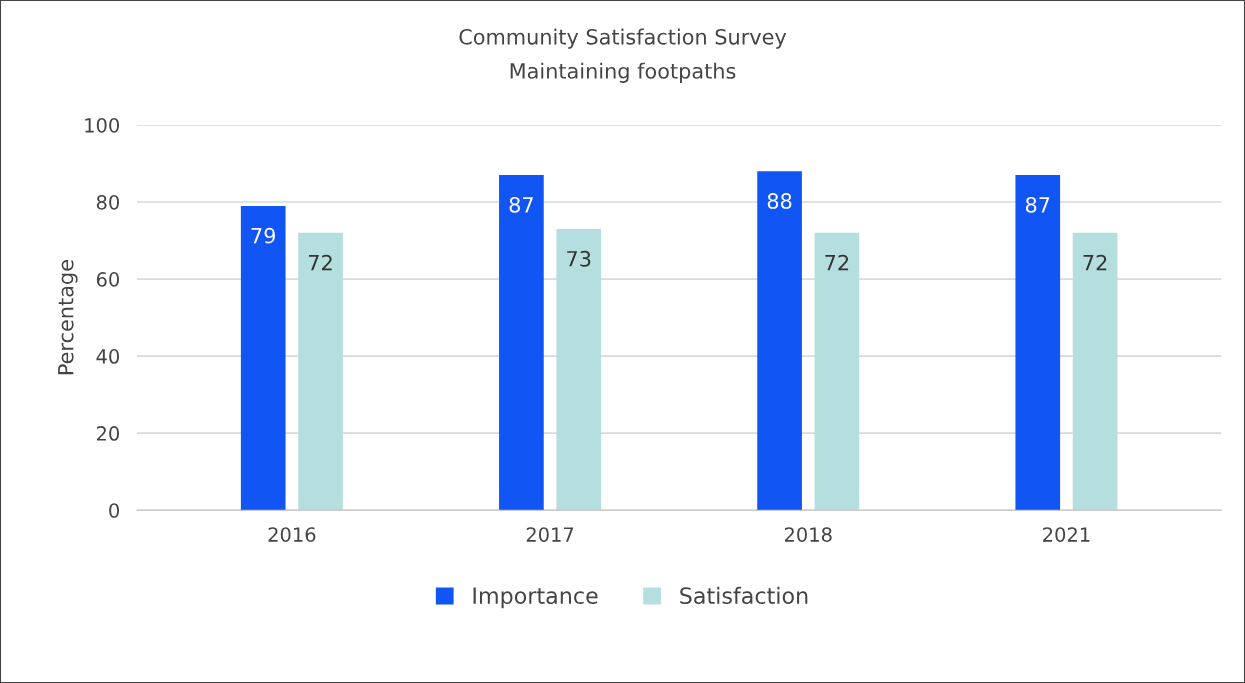 The image size is (1245, 683). I want to click on data-label: 88, so click(779, 201).